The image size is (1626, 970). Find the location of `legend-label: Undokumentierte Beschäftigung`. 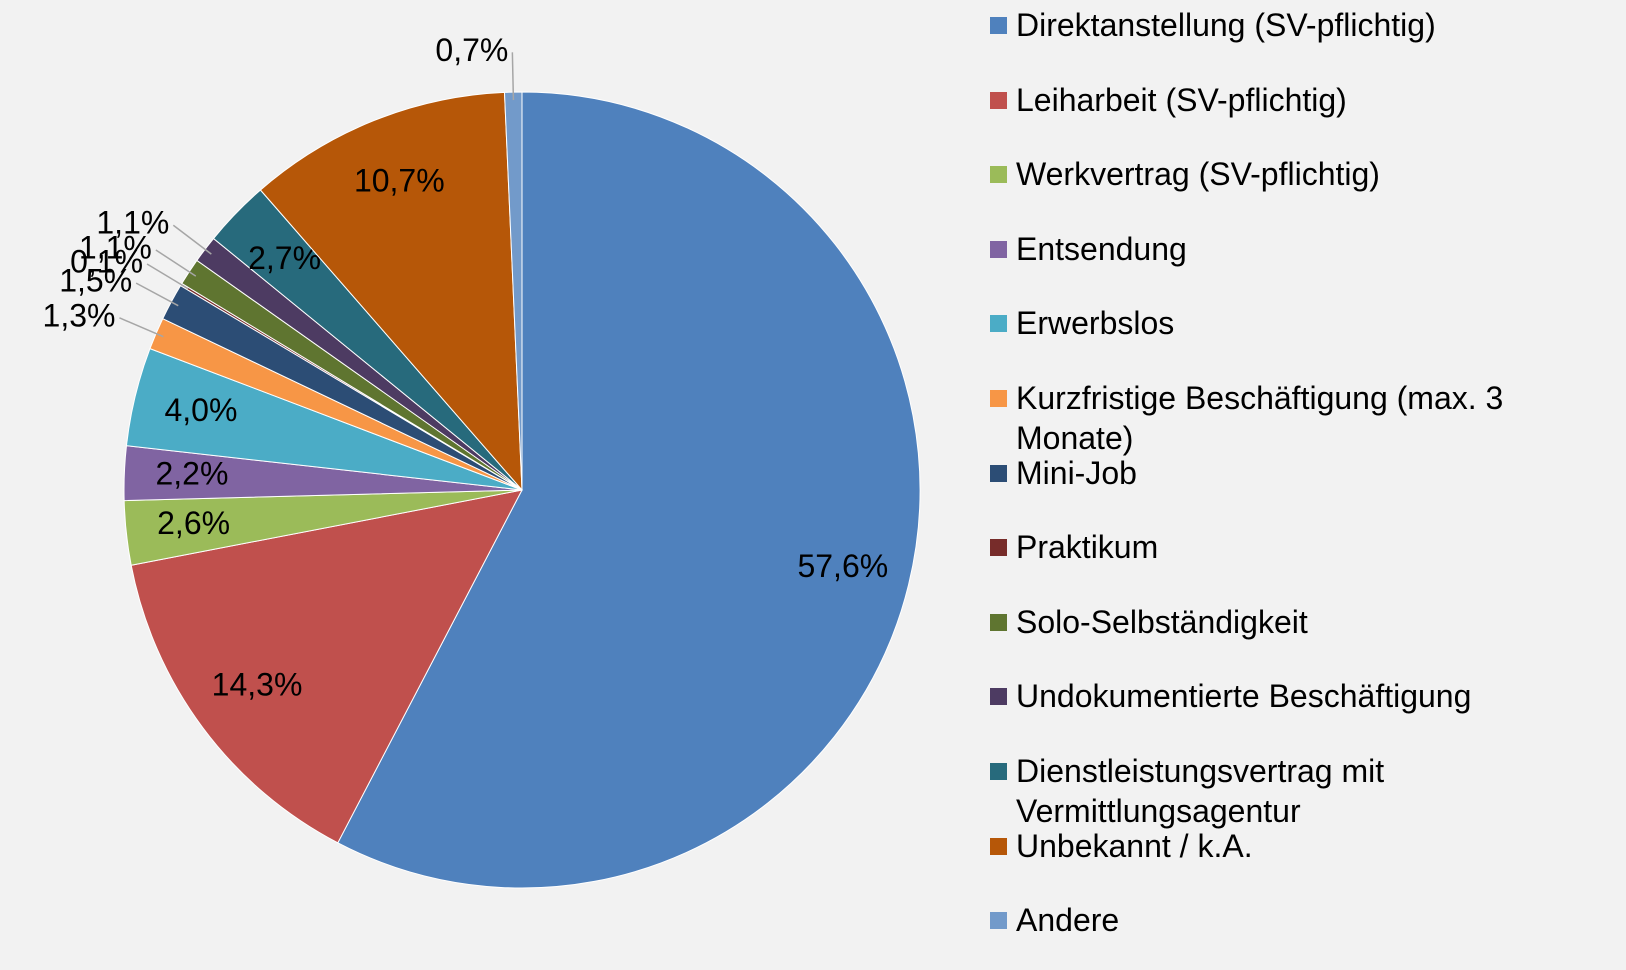

legend-label: Undokumentierte Beschäftigung is located at coordinates (1244, 696).